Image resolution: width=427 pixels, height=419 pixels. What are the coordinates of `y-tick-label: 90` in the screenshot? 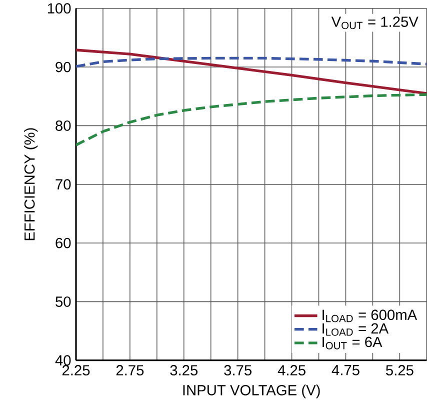 It's located at (63, 67).